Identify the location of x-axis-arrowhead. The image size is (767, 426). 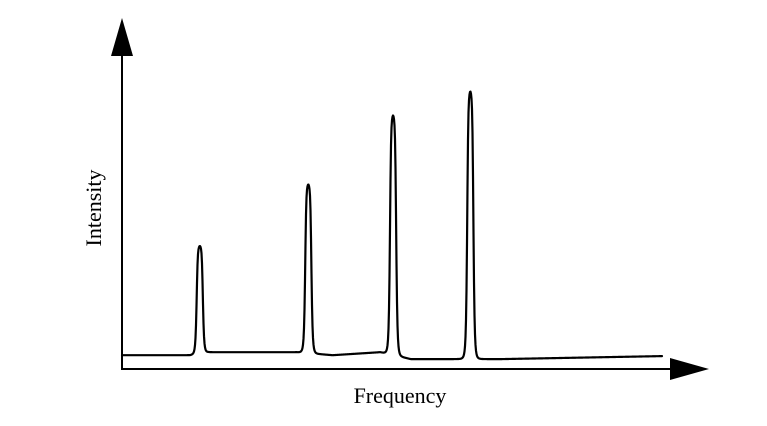
(689, 369).